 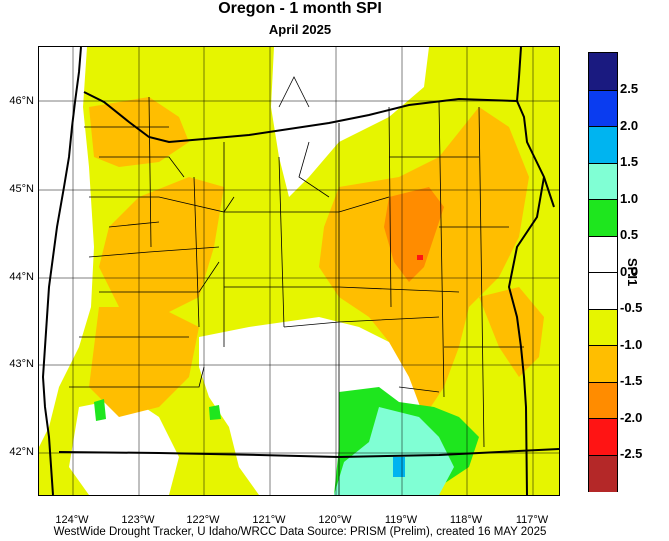 I want to click on lat-tick-45: 45°N, so click(x=21, y=189).